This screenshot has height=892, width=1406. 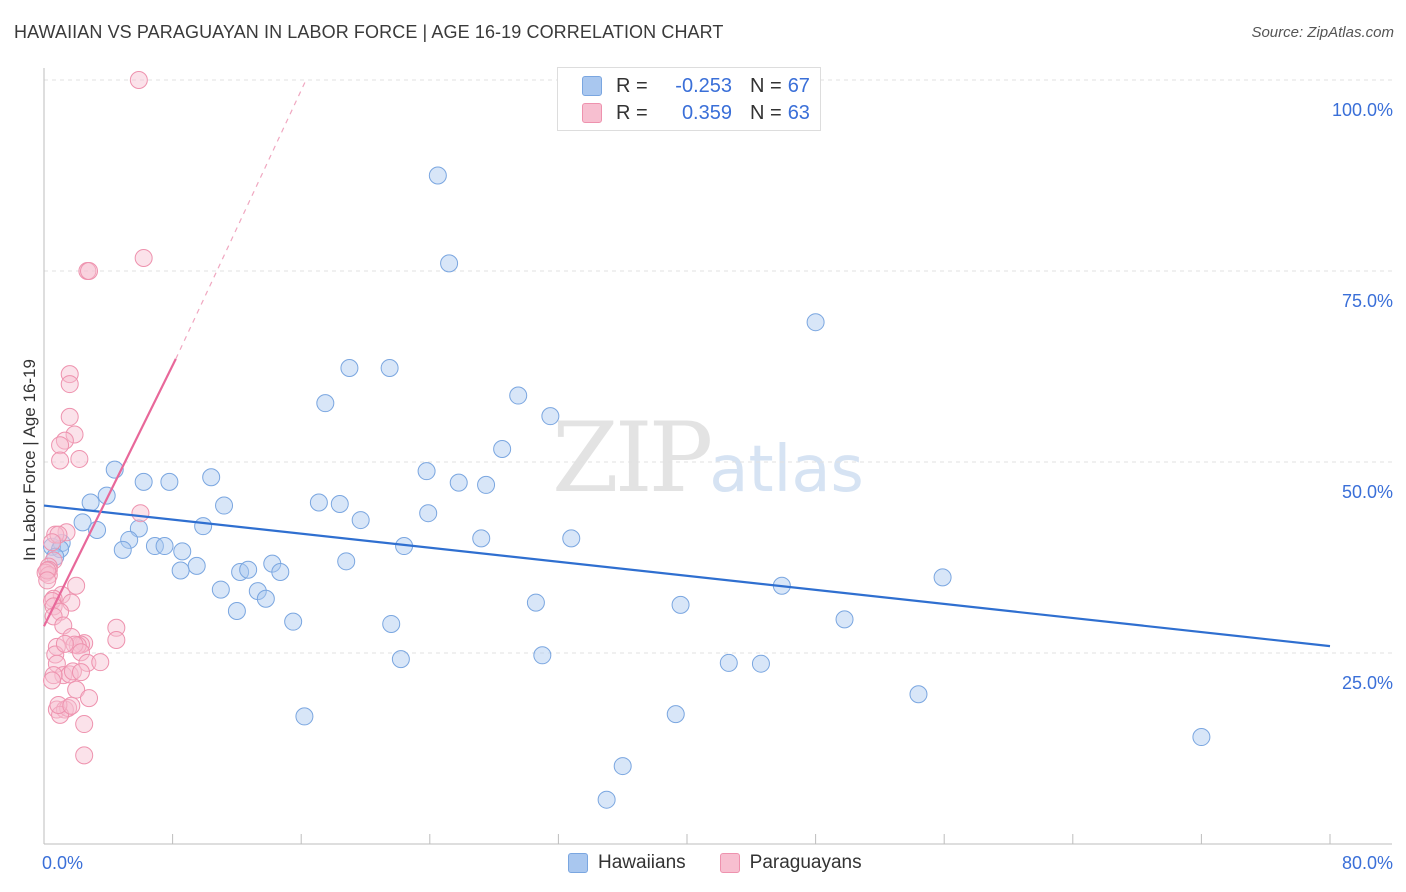 What do you see at coordinates (642, 862) in the screenshot?
I see `legend-label-hawaiians: Hawaiians` at bounding box center [642, 862].